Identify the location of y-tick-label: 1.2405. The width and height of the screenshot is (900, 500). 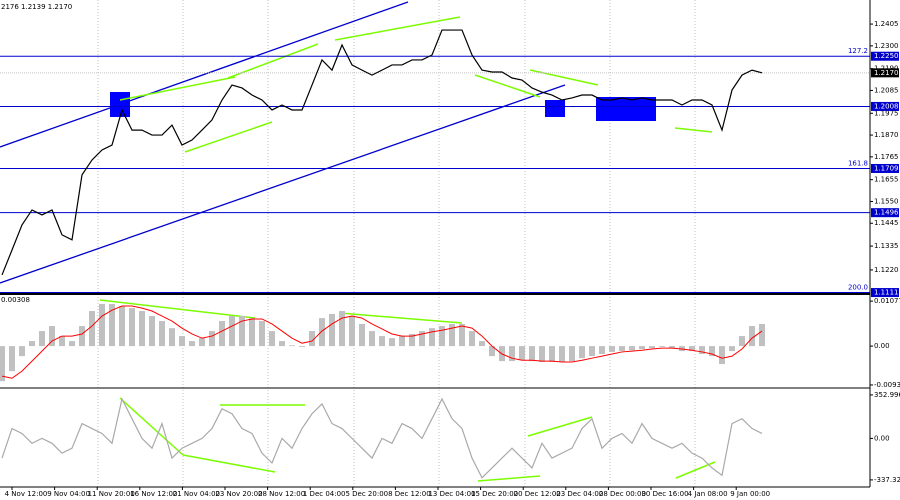
(886, 24).